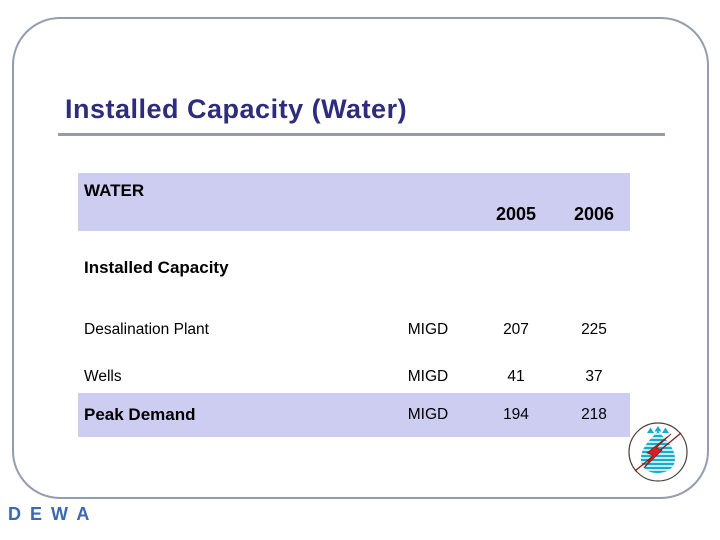 The width and height of the screenshot is (720, 540). What do you see at coordinates (146, 329) in the screenshot?
I see `row-label: Desalination Plant` at bounding box center [146, 329].